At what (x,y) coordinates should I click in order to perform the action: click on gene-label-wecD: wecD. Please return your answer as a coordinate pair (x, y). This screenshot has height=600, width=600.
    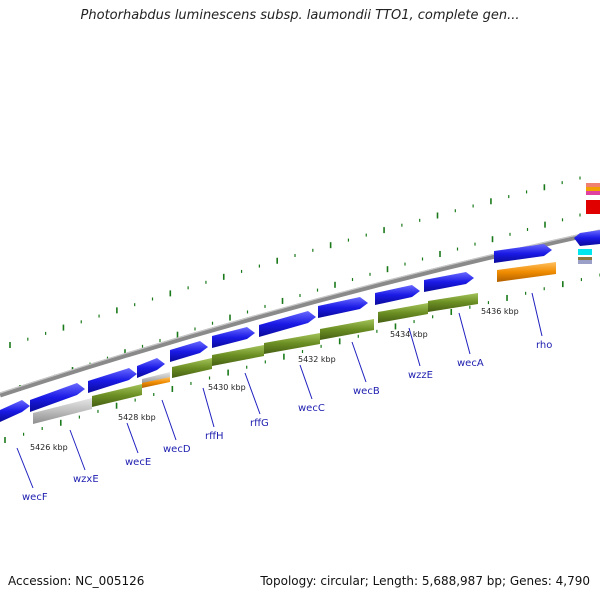
    Looking at the image, I should click on (177, 449).